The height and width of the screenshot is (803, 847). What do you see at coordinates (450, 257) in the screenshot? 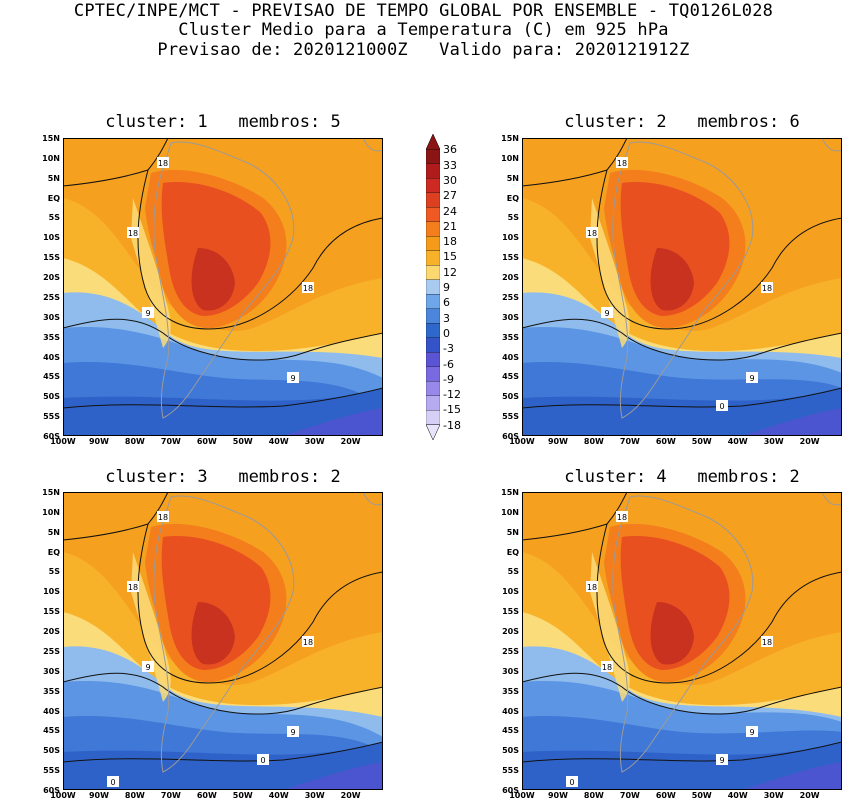
I see `colorbar-level-label: 15` at bounding box center [450, 257].